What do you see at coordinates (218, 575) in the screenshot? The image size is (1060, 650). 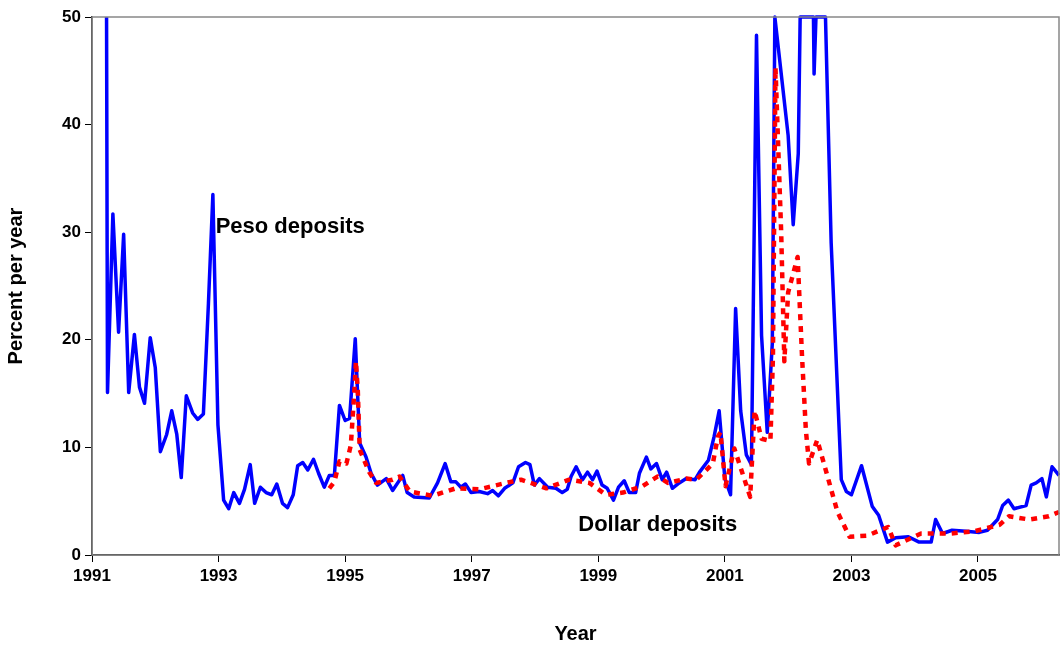 I see `x-tick-label: 1993` at bounding box center [218, 575].